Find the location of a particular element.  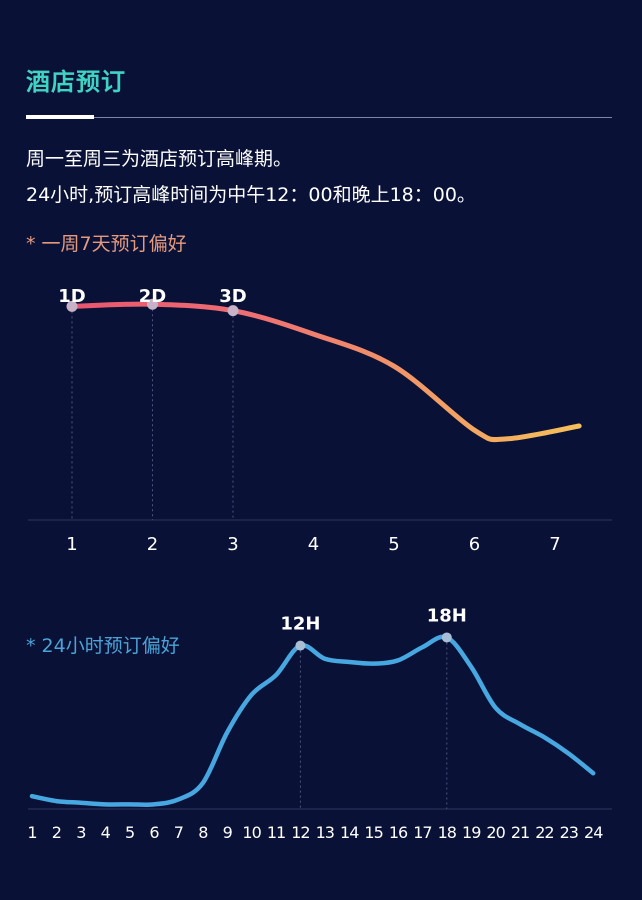

hourly-tick-label: 14 is located at coordinates (349, 832).